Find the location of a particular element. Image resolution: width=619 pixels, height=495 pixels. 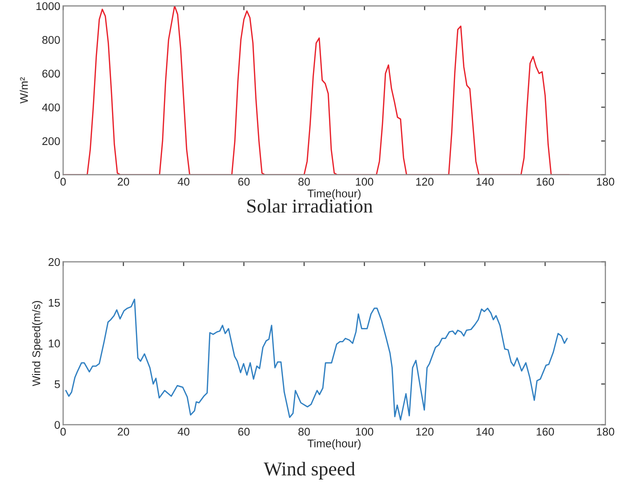

text: Wind speed is located at coordinates (310, 471).